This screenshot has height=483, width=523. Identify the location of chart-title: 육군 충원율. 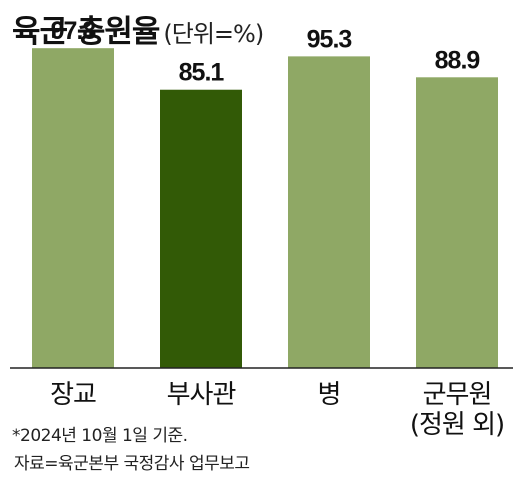
(86, 32).